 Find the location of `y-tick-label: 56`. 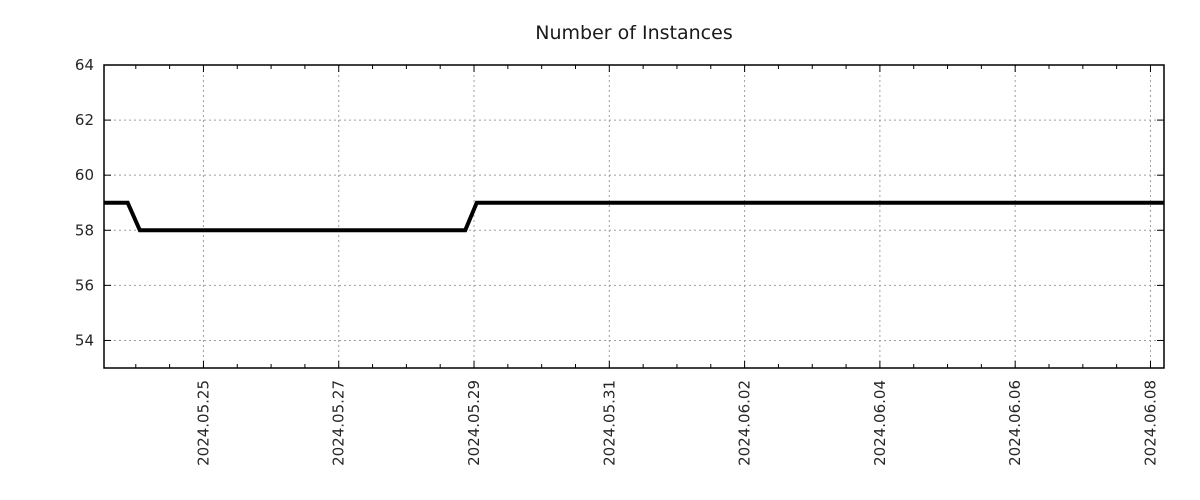

y-tick-label: 56 is located at coordinates (84, 285).